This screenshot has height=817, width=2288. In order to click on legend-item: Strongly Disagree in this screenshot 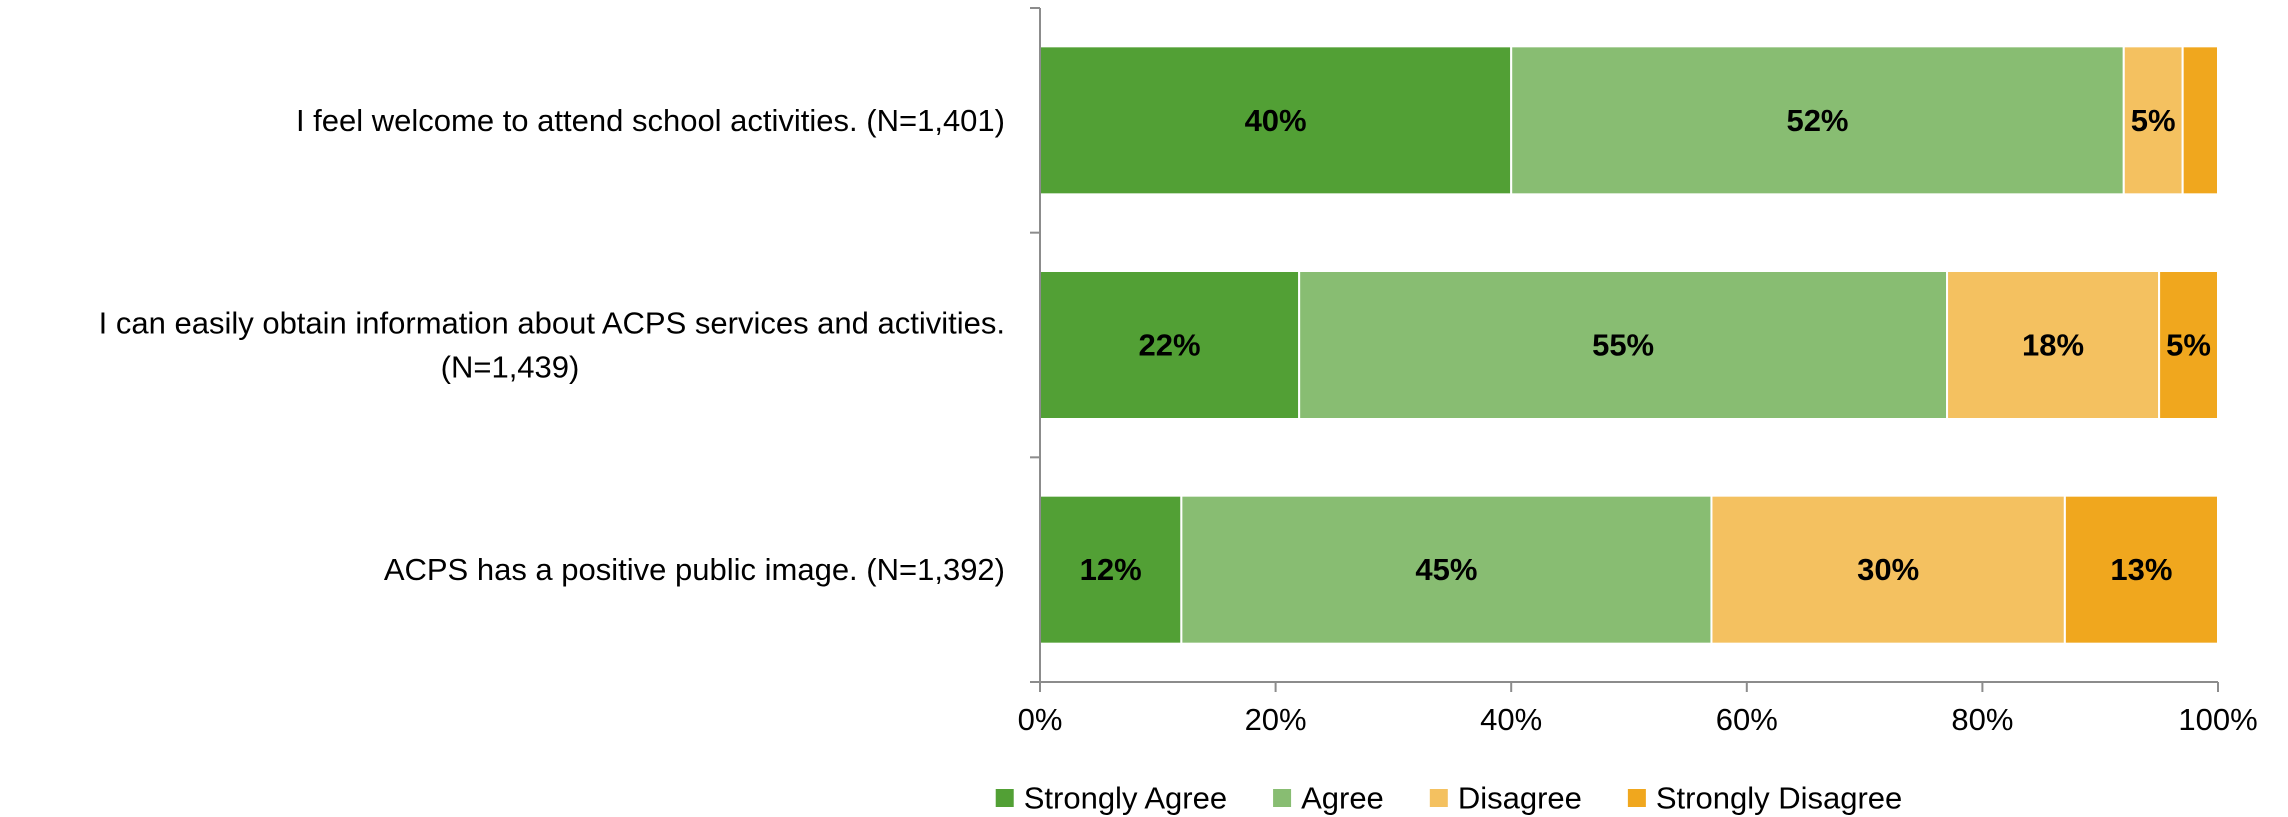, I will do `click(1764, 798)`.